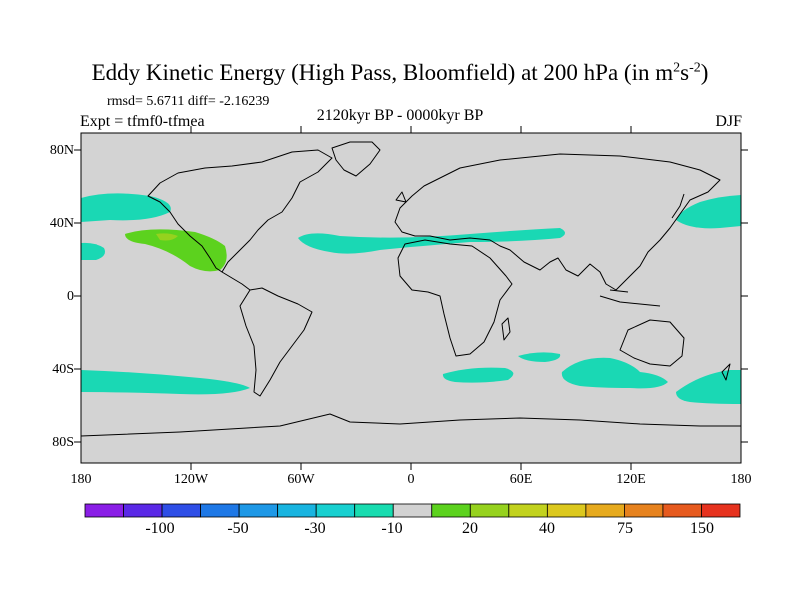 This screenshot has width=800, height=600. What do you see at coordinates (126, 207) in the screenshot?
I see `anomaly-region-n-pacific` at bounding box center [126, 207].